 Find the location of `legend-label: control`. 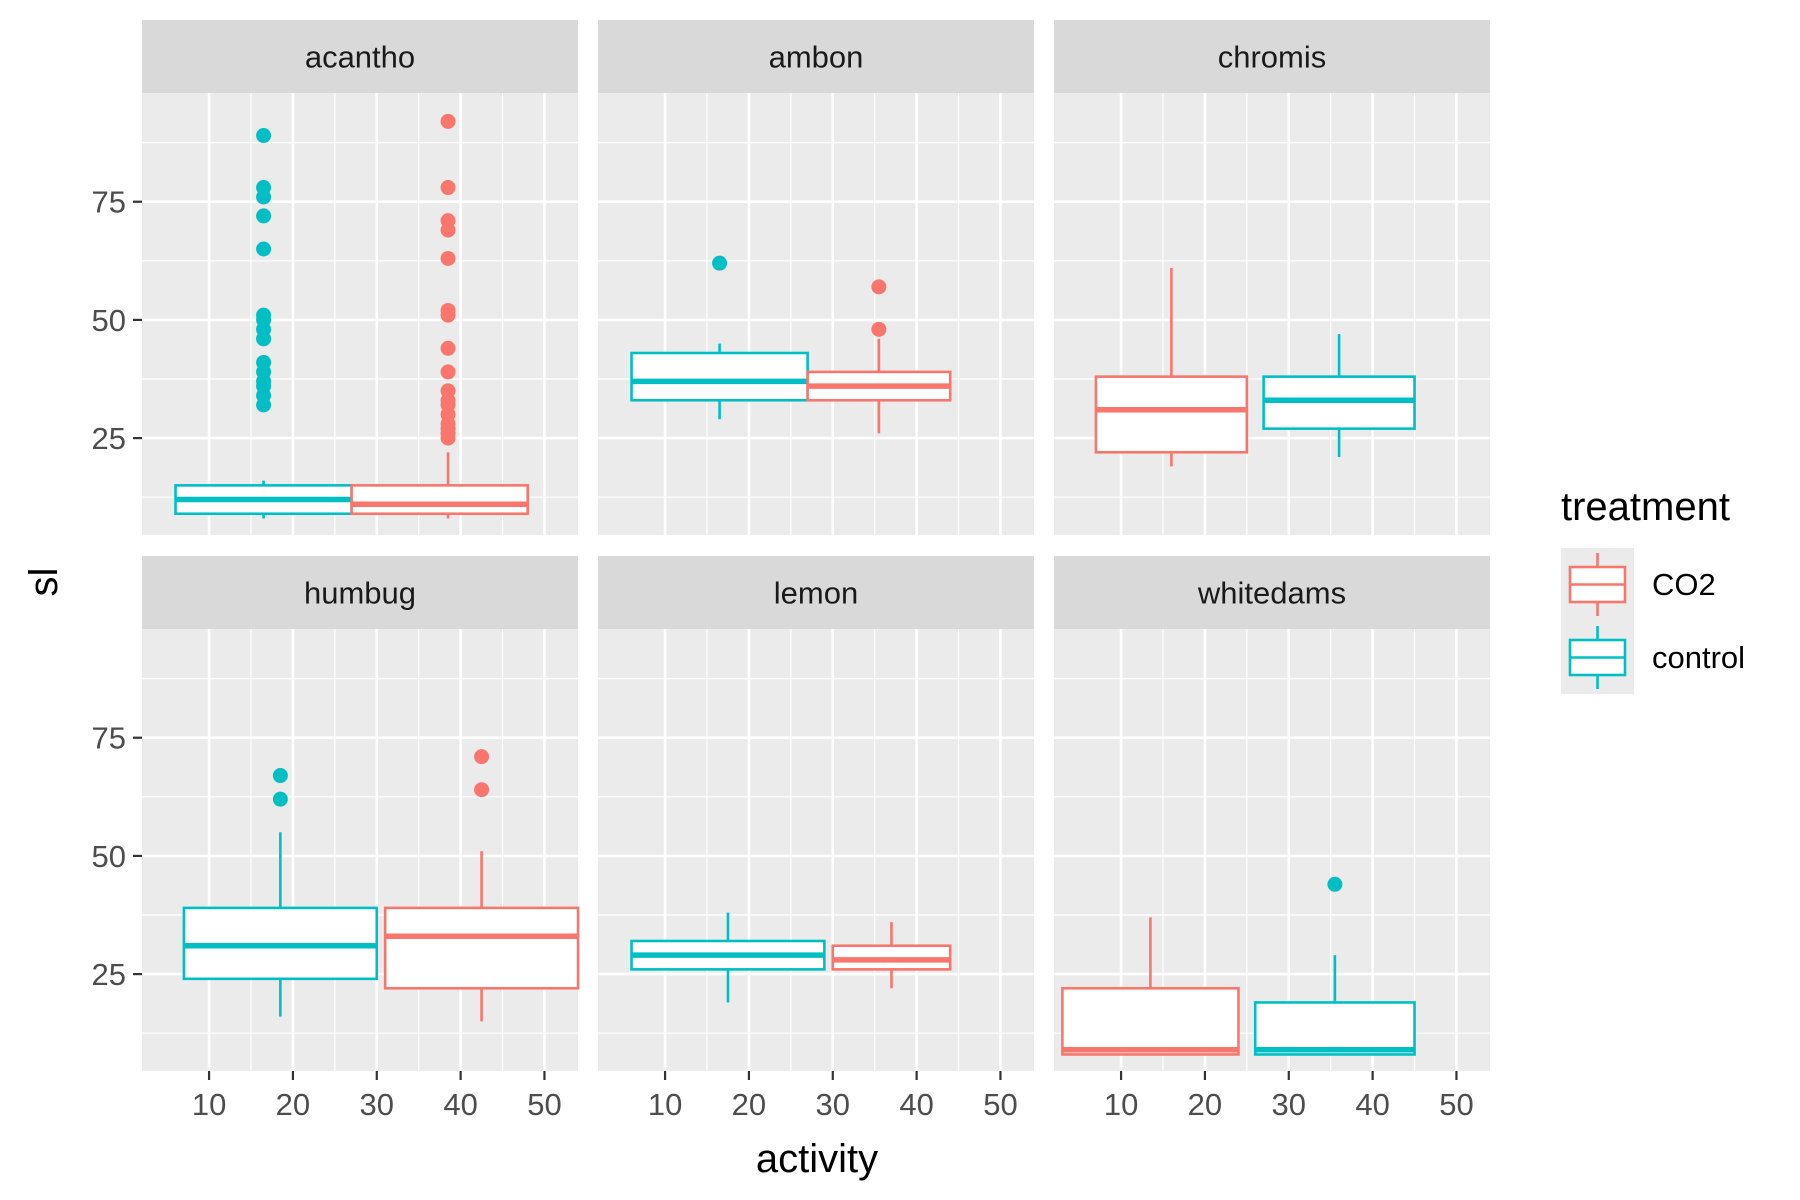

legend-label: control is located at coordinates (1698, 657).